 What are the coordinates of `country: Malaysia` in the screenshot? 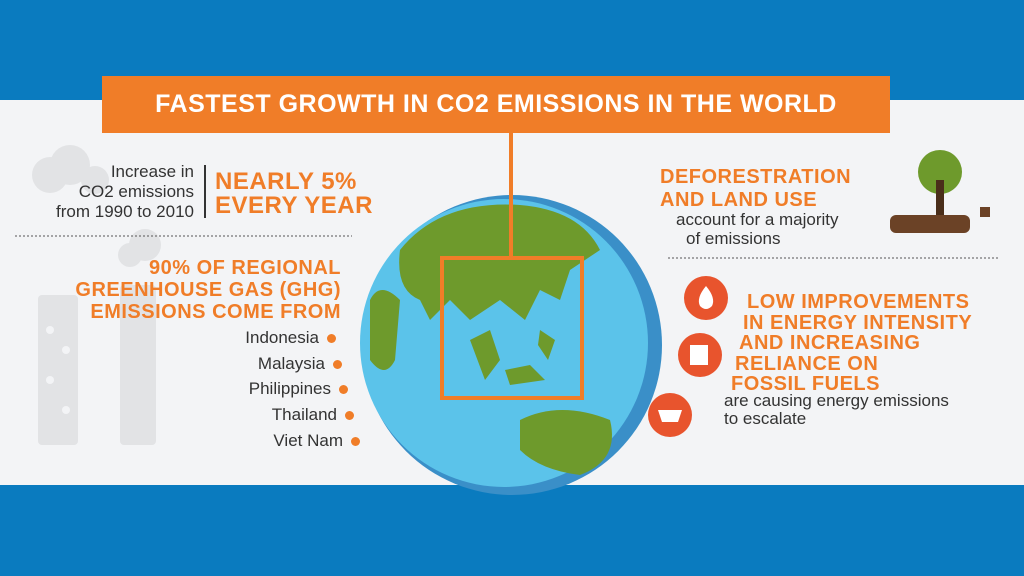 It's located at (293, 364).